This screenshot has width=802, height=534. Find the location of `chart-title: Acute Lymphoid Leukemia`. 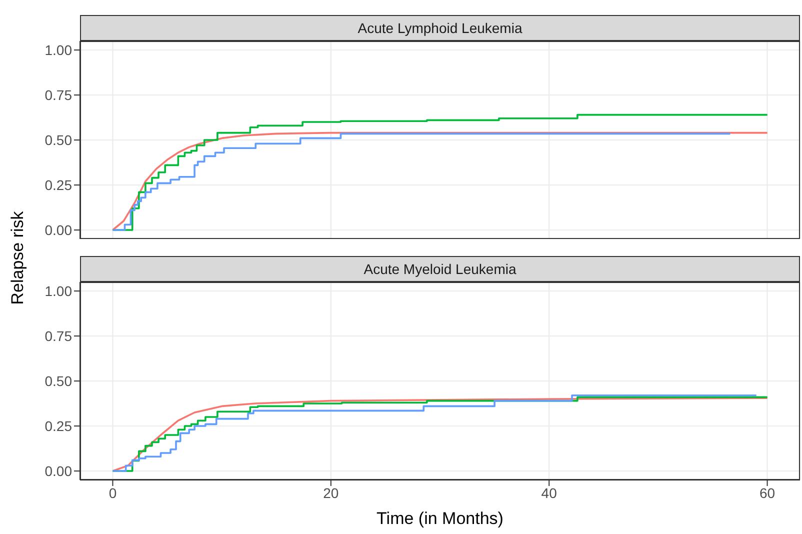

chart-title: Acute Lymphoid Leukemia is located at coordinates (440, 28).